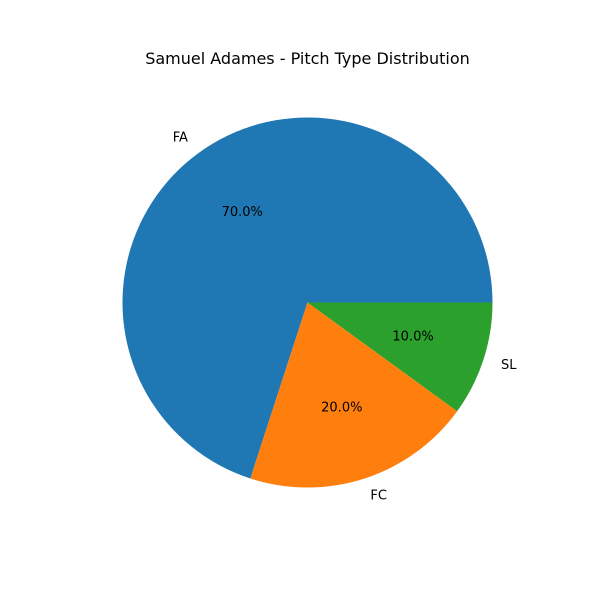  What do you see at coordinates (341, 408) in the screenshot?
I see `percent-label-fc: 20.0%` at bounding box center [341, 408].